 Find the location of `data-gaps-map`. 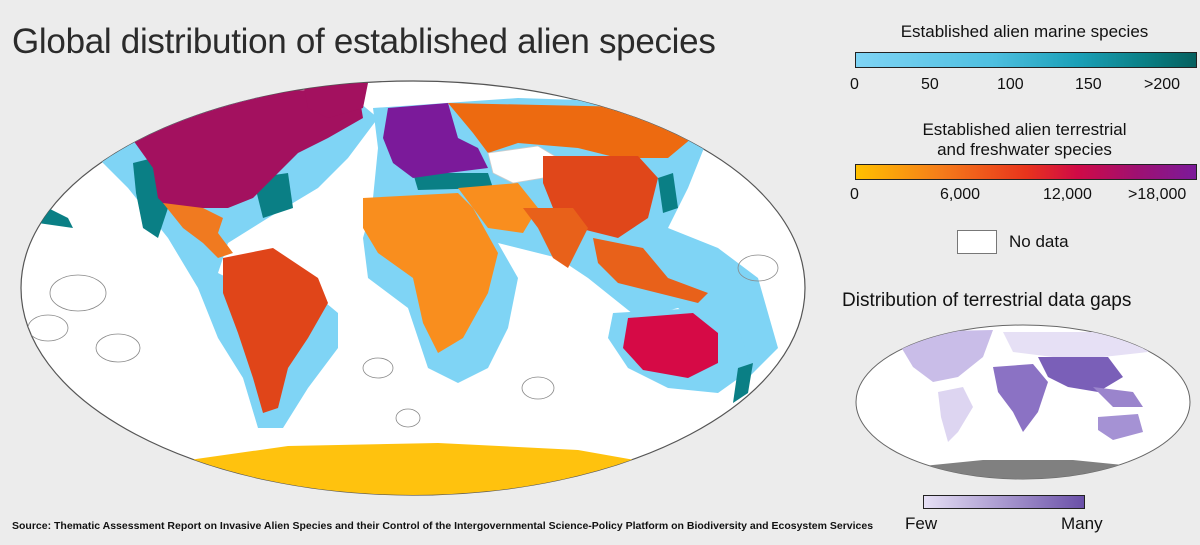

data-gaps-map is located at coordinates (1023, 402).